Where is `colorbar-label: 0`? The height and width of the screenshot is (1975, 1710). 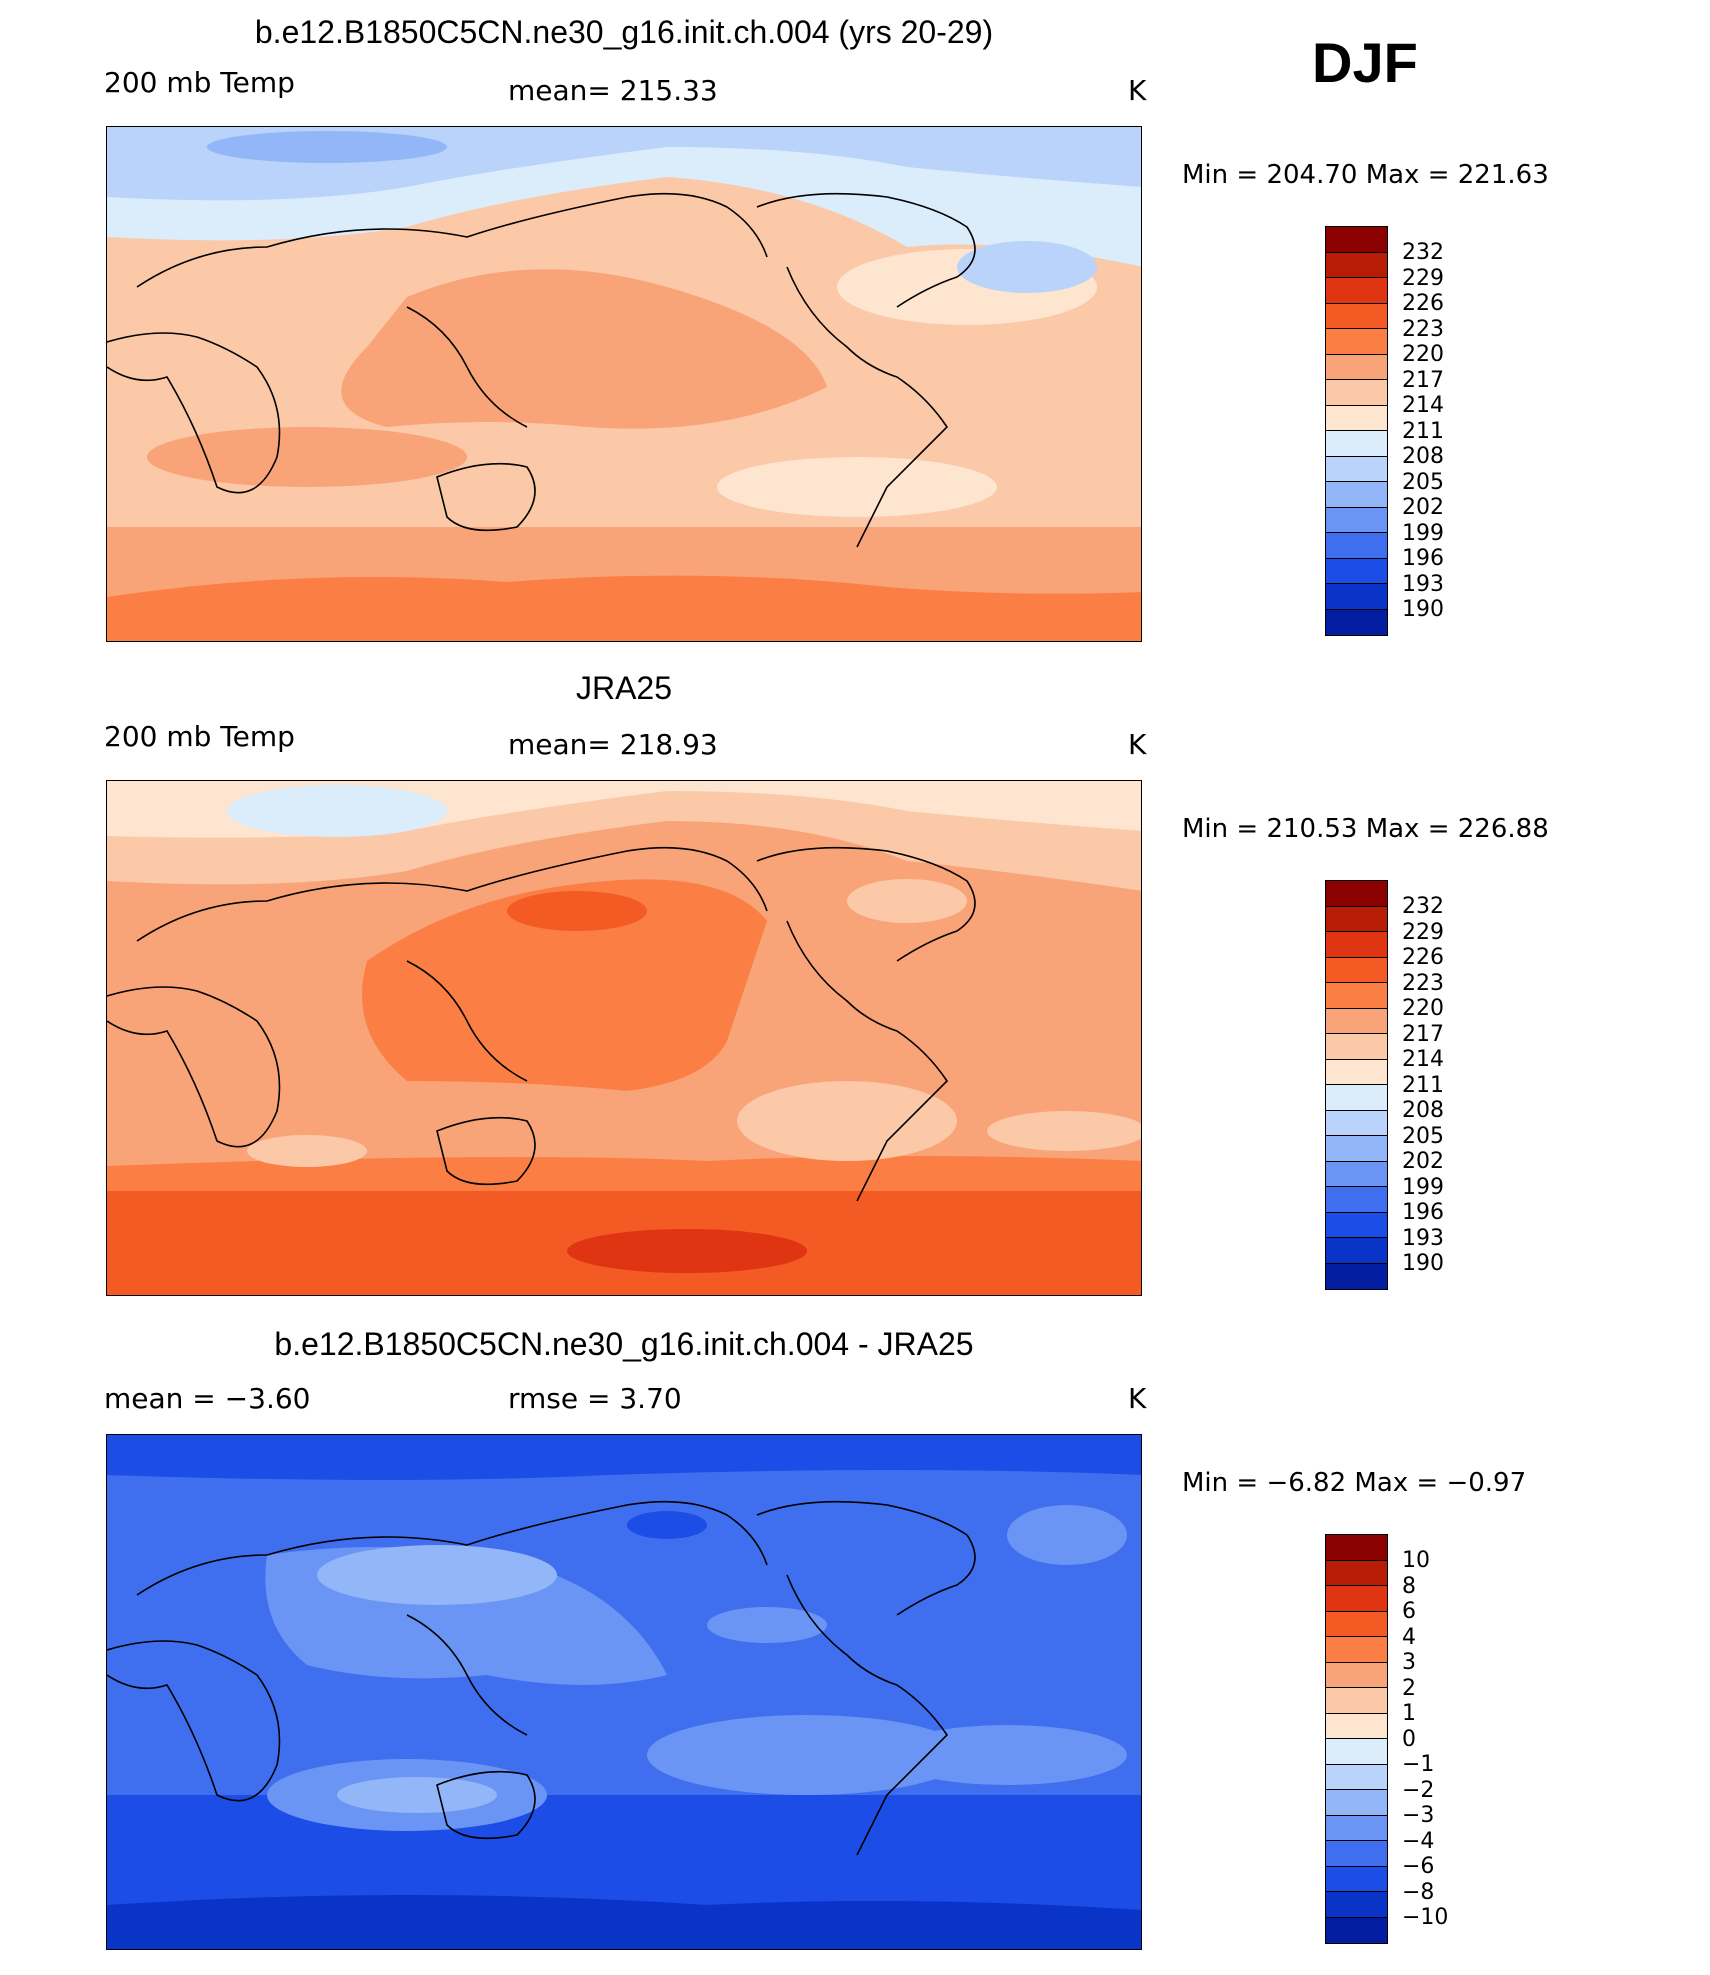 colorbar-label: 0 is located at coordinates (1409, 1739).